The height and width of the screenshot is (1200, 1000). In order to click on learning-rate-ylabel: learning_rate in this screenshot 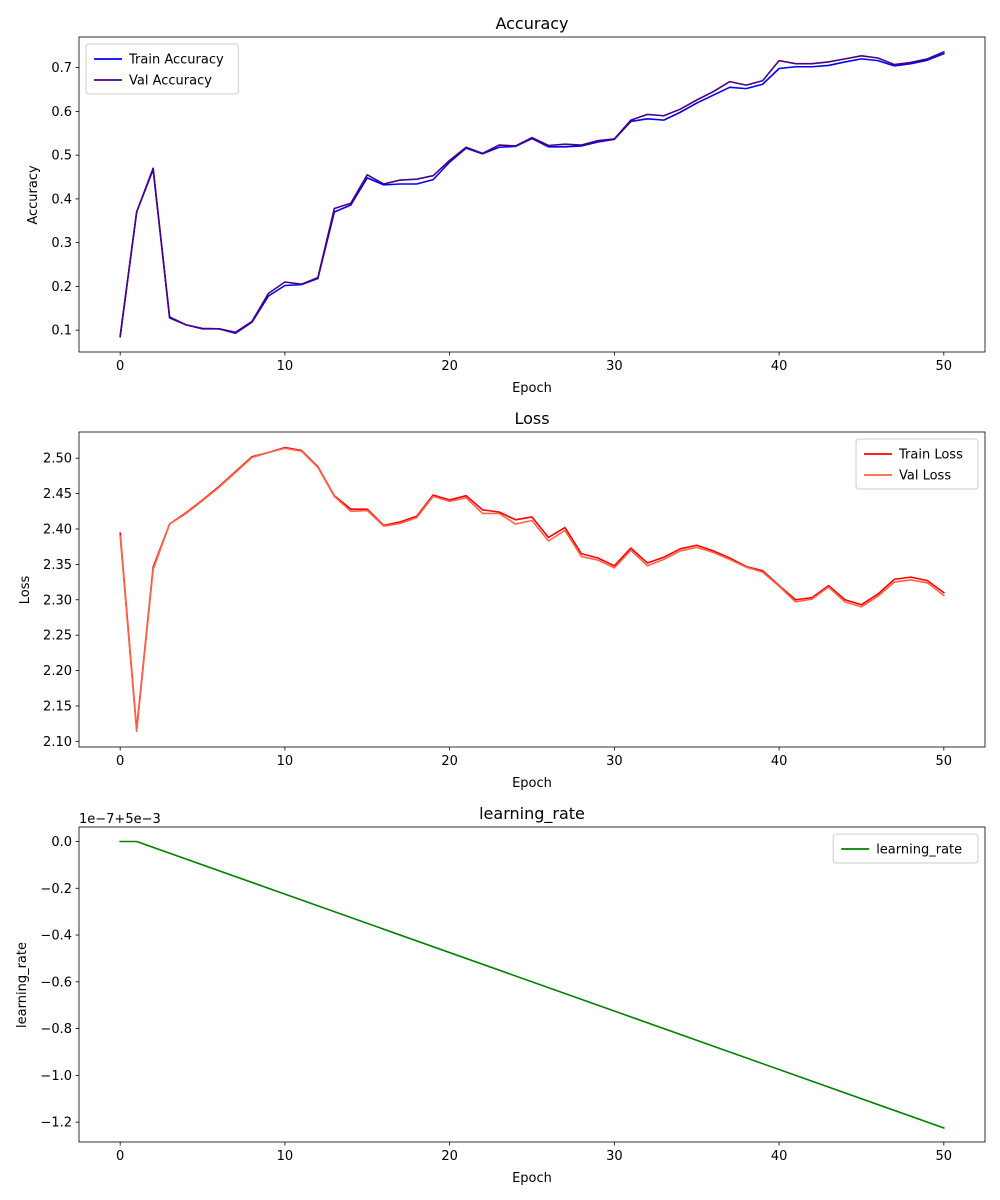, I will do `click(22, 985)`.